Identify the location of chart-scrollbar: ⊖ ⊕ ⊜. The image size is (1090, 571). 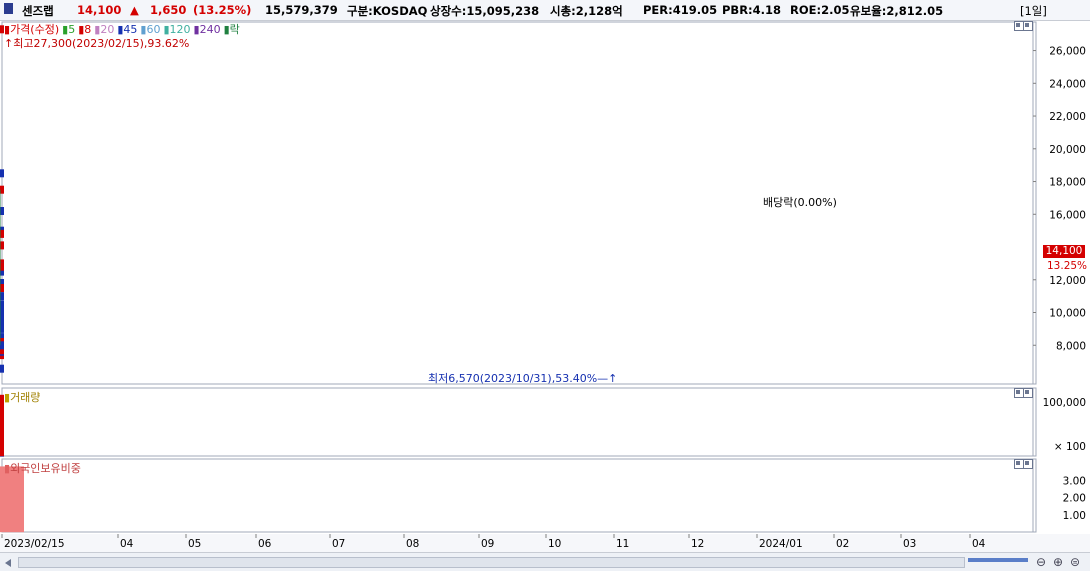
(545, 561).